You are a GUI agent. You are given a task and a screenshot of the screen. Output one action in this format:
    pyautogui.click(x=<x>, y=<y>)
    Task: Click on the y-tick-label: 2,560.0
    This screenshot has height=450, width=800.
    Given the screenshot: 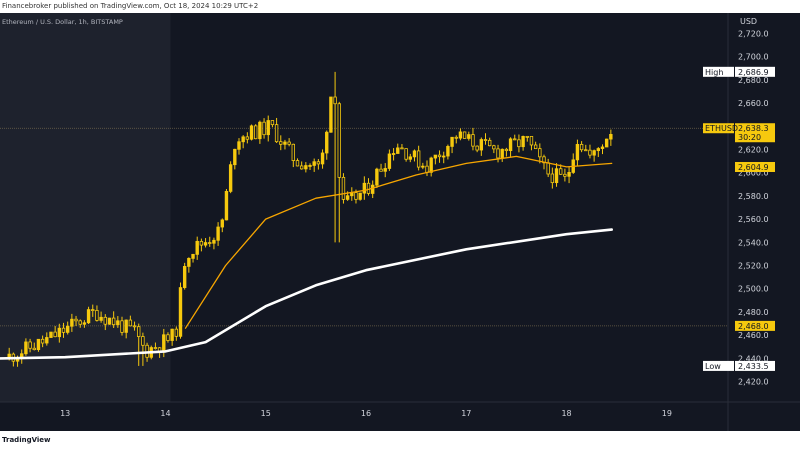 What is the action you would take?
    pyautogui.click(x=753, y=219)
    